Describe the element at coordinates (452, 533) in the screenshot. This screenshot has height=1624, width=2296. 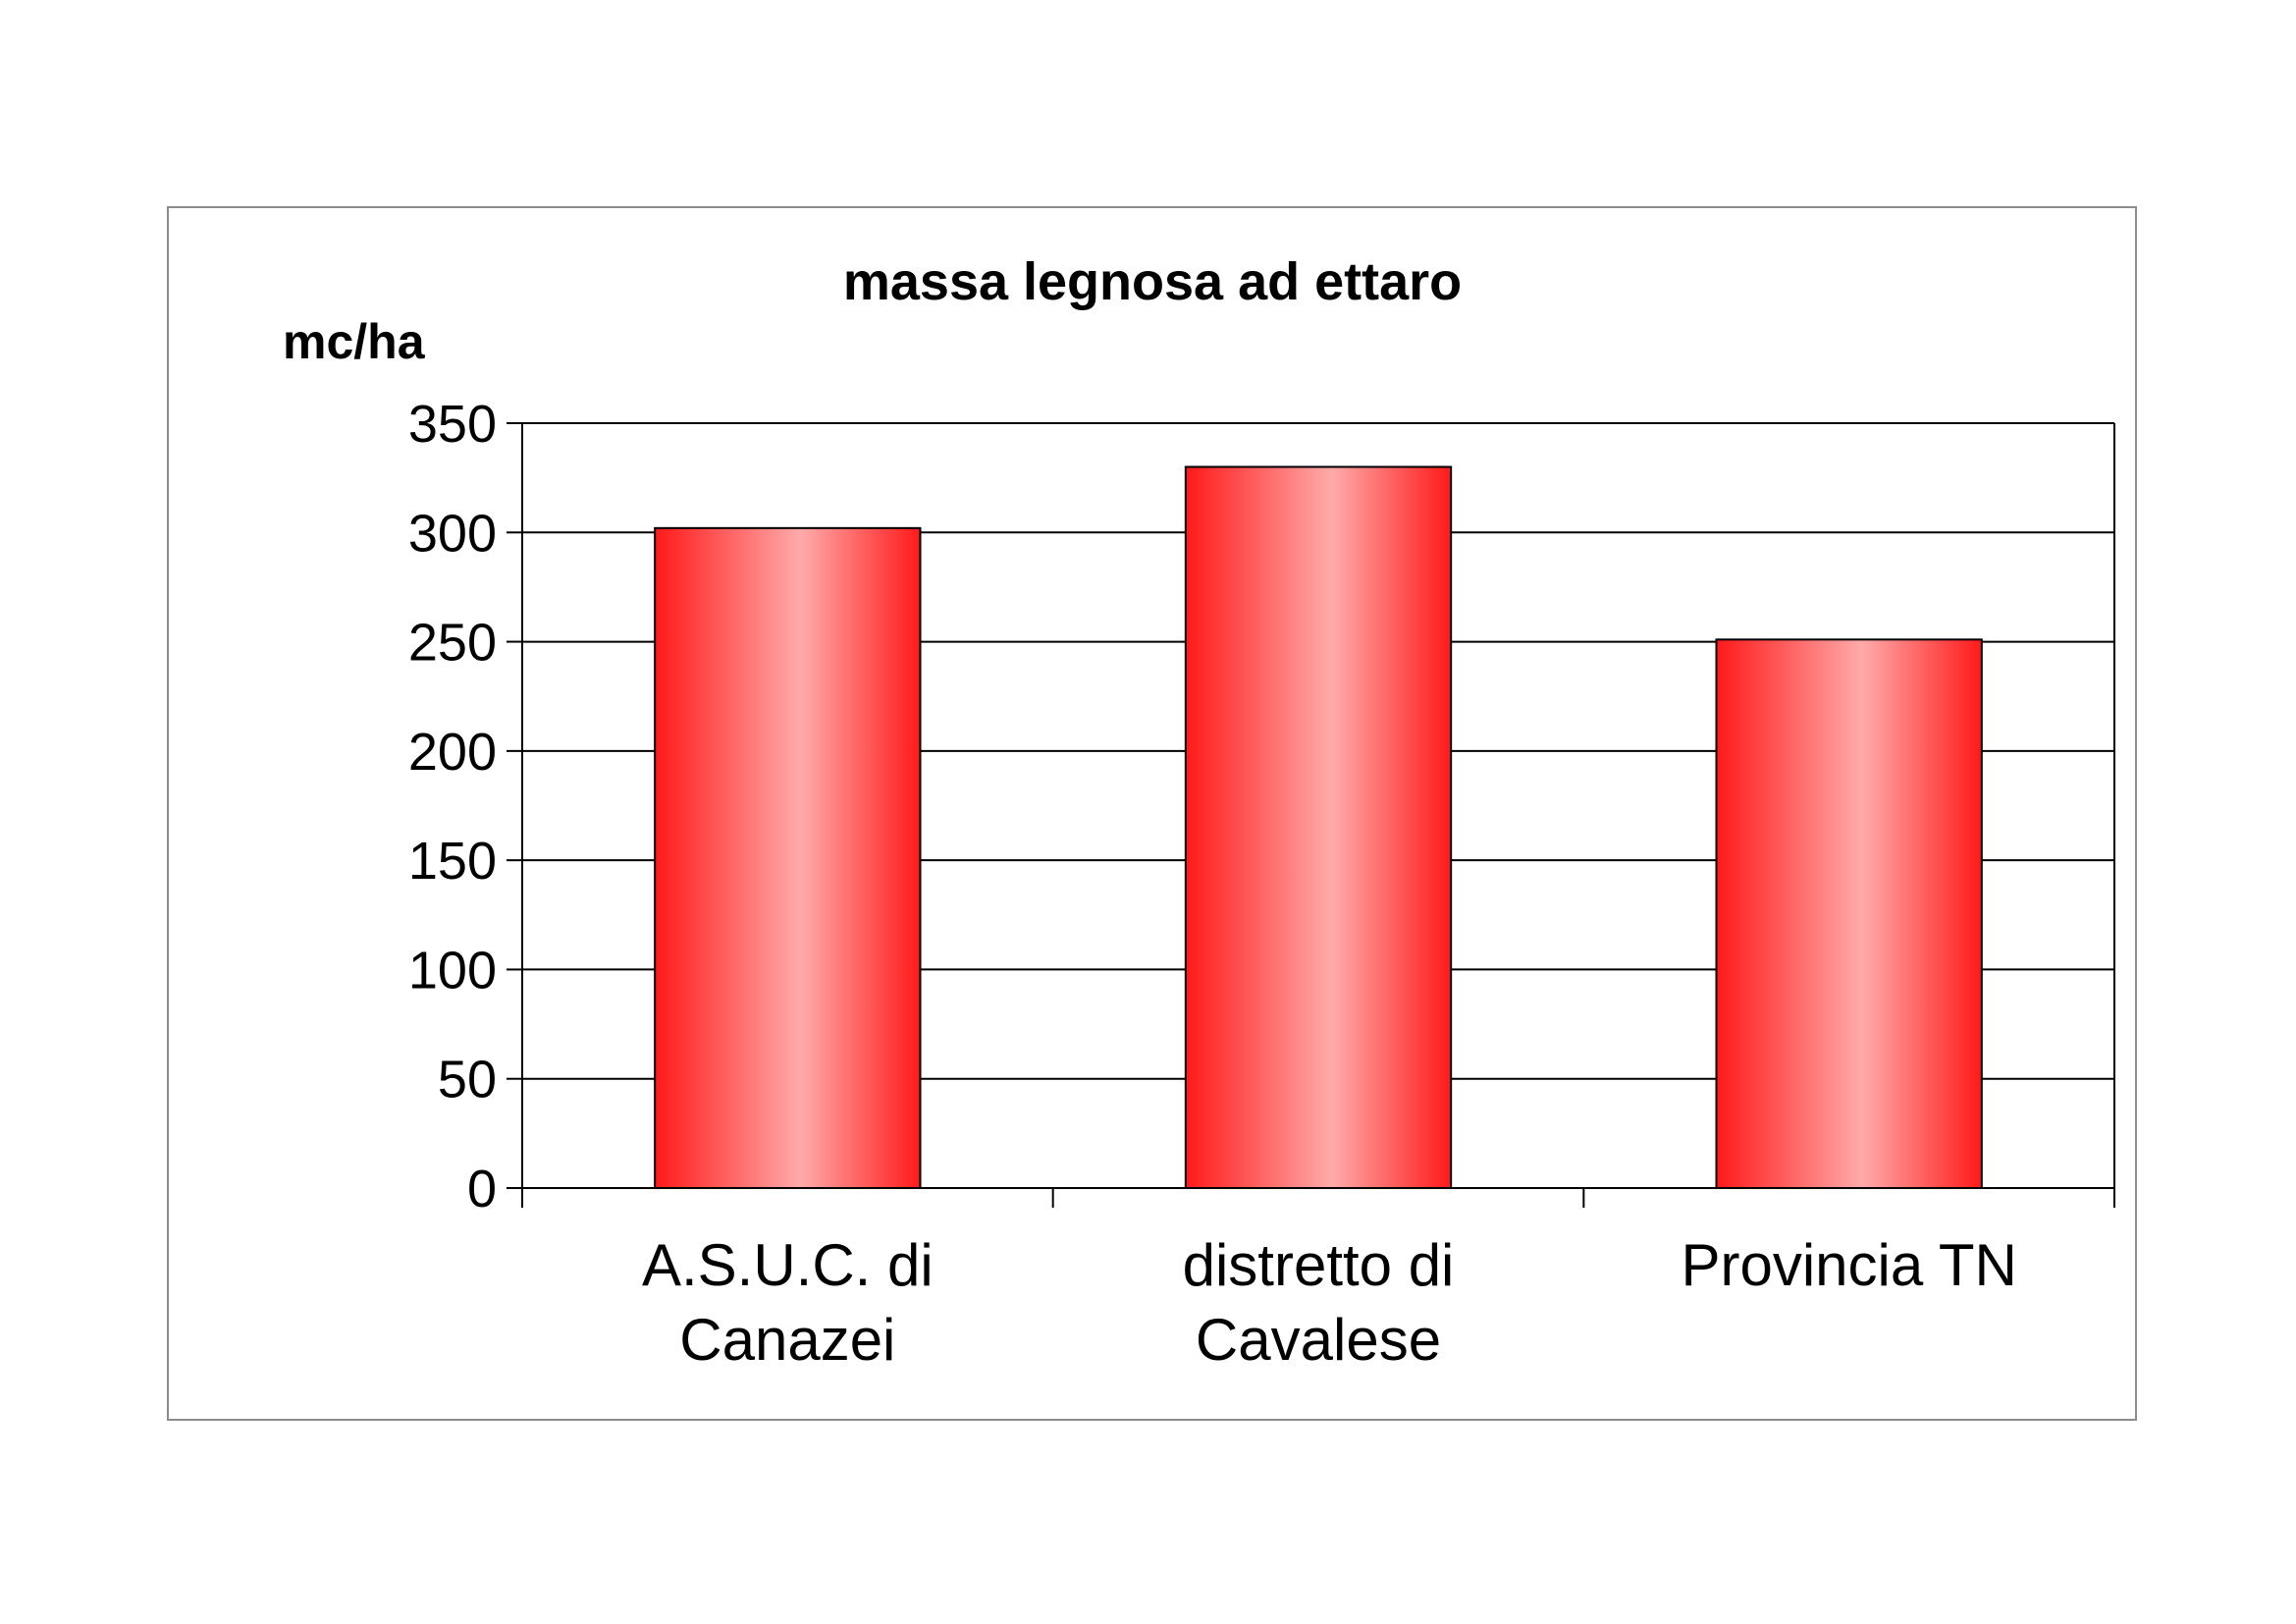
I see `y-tick-label: 300` at that location.